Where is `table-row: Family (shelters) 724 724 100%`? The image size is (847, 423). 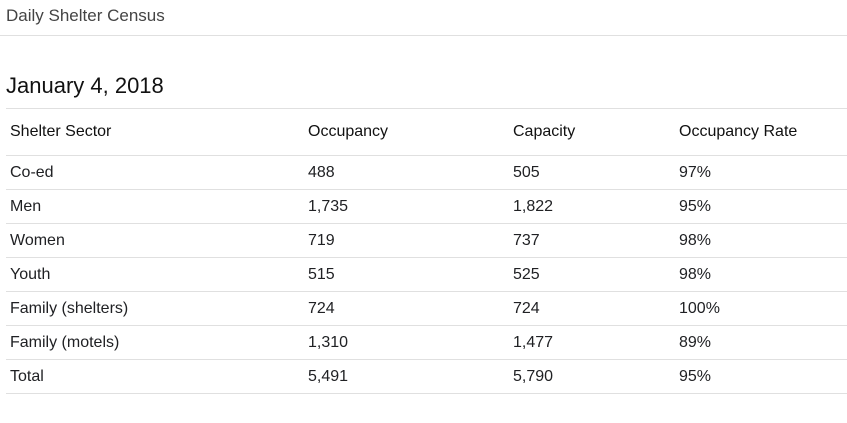
table-row: Family (shelters) 724 724 100% is located at coordinates (426, 308).